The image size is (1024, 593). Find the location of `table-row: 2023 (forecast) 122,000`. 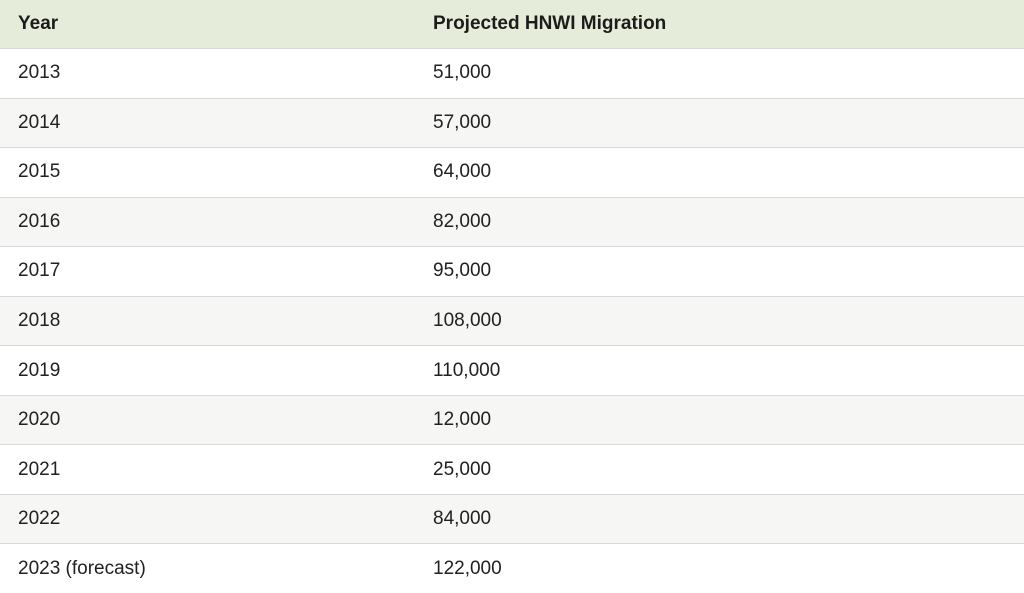

table-row: 2023 (forecast) 122,000 is located at coordinates (512, 568).